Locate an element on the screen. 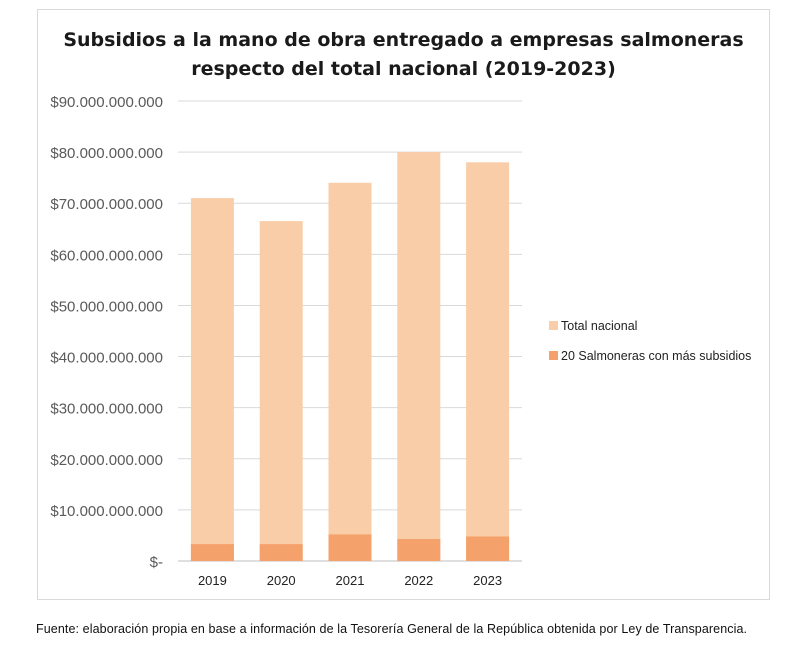  legend-label-total: Total nacional is located at coordinates (599, 326).